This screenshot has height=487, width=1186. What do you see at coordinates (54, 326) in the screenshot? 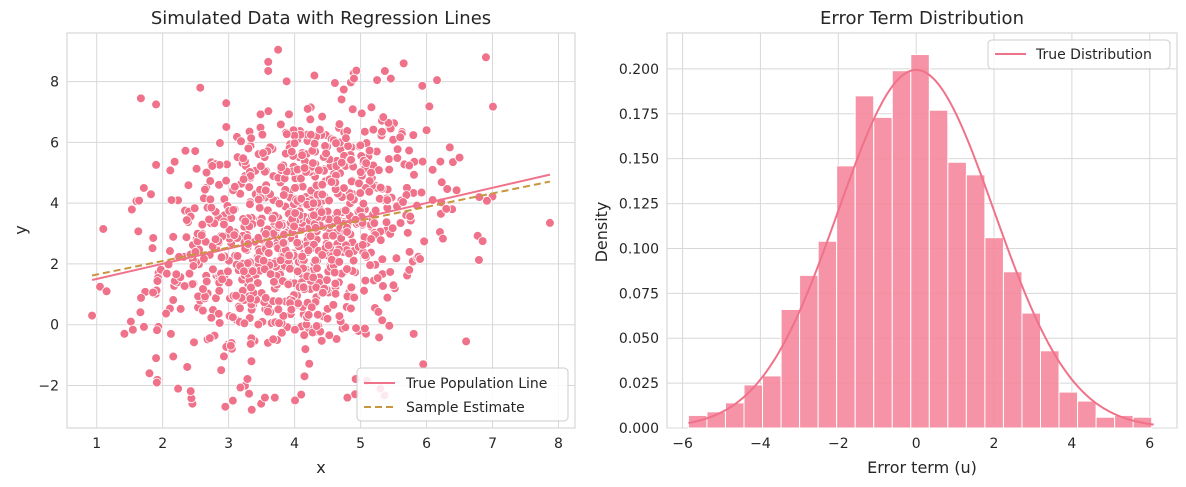
I see `left-y-tick-label: 0` at bounding box center [54, 326].